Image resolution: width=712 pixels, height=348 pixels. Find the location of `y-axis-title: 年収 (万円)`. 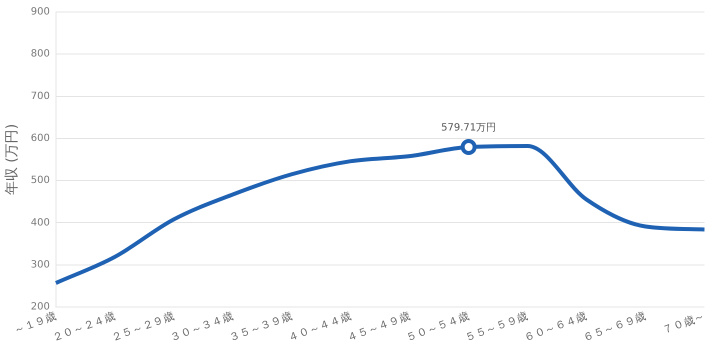

y-axis-title: 年収 (万円) is located at coordinates (12, 160).